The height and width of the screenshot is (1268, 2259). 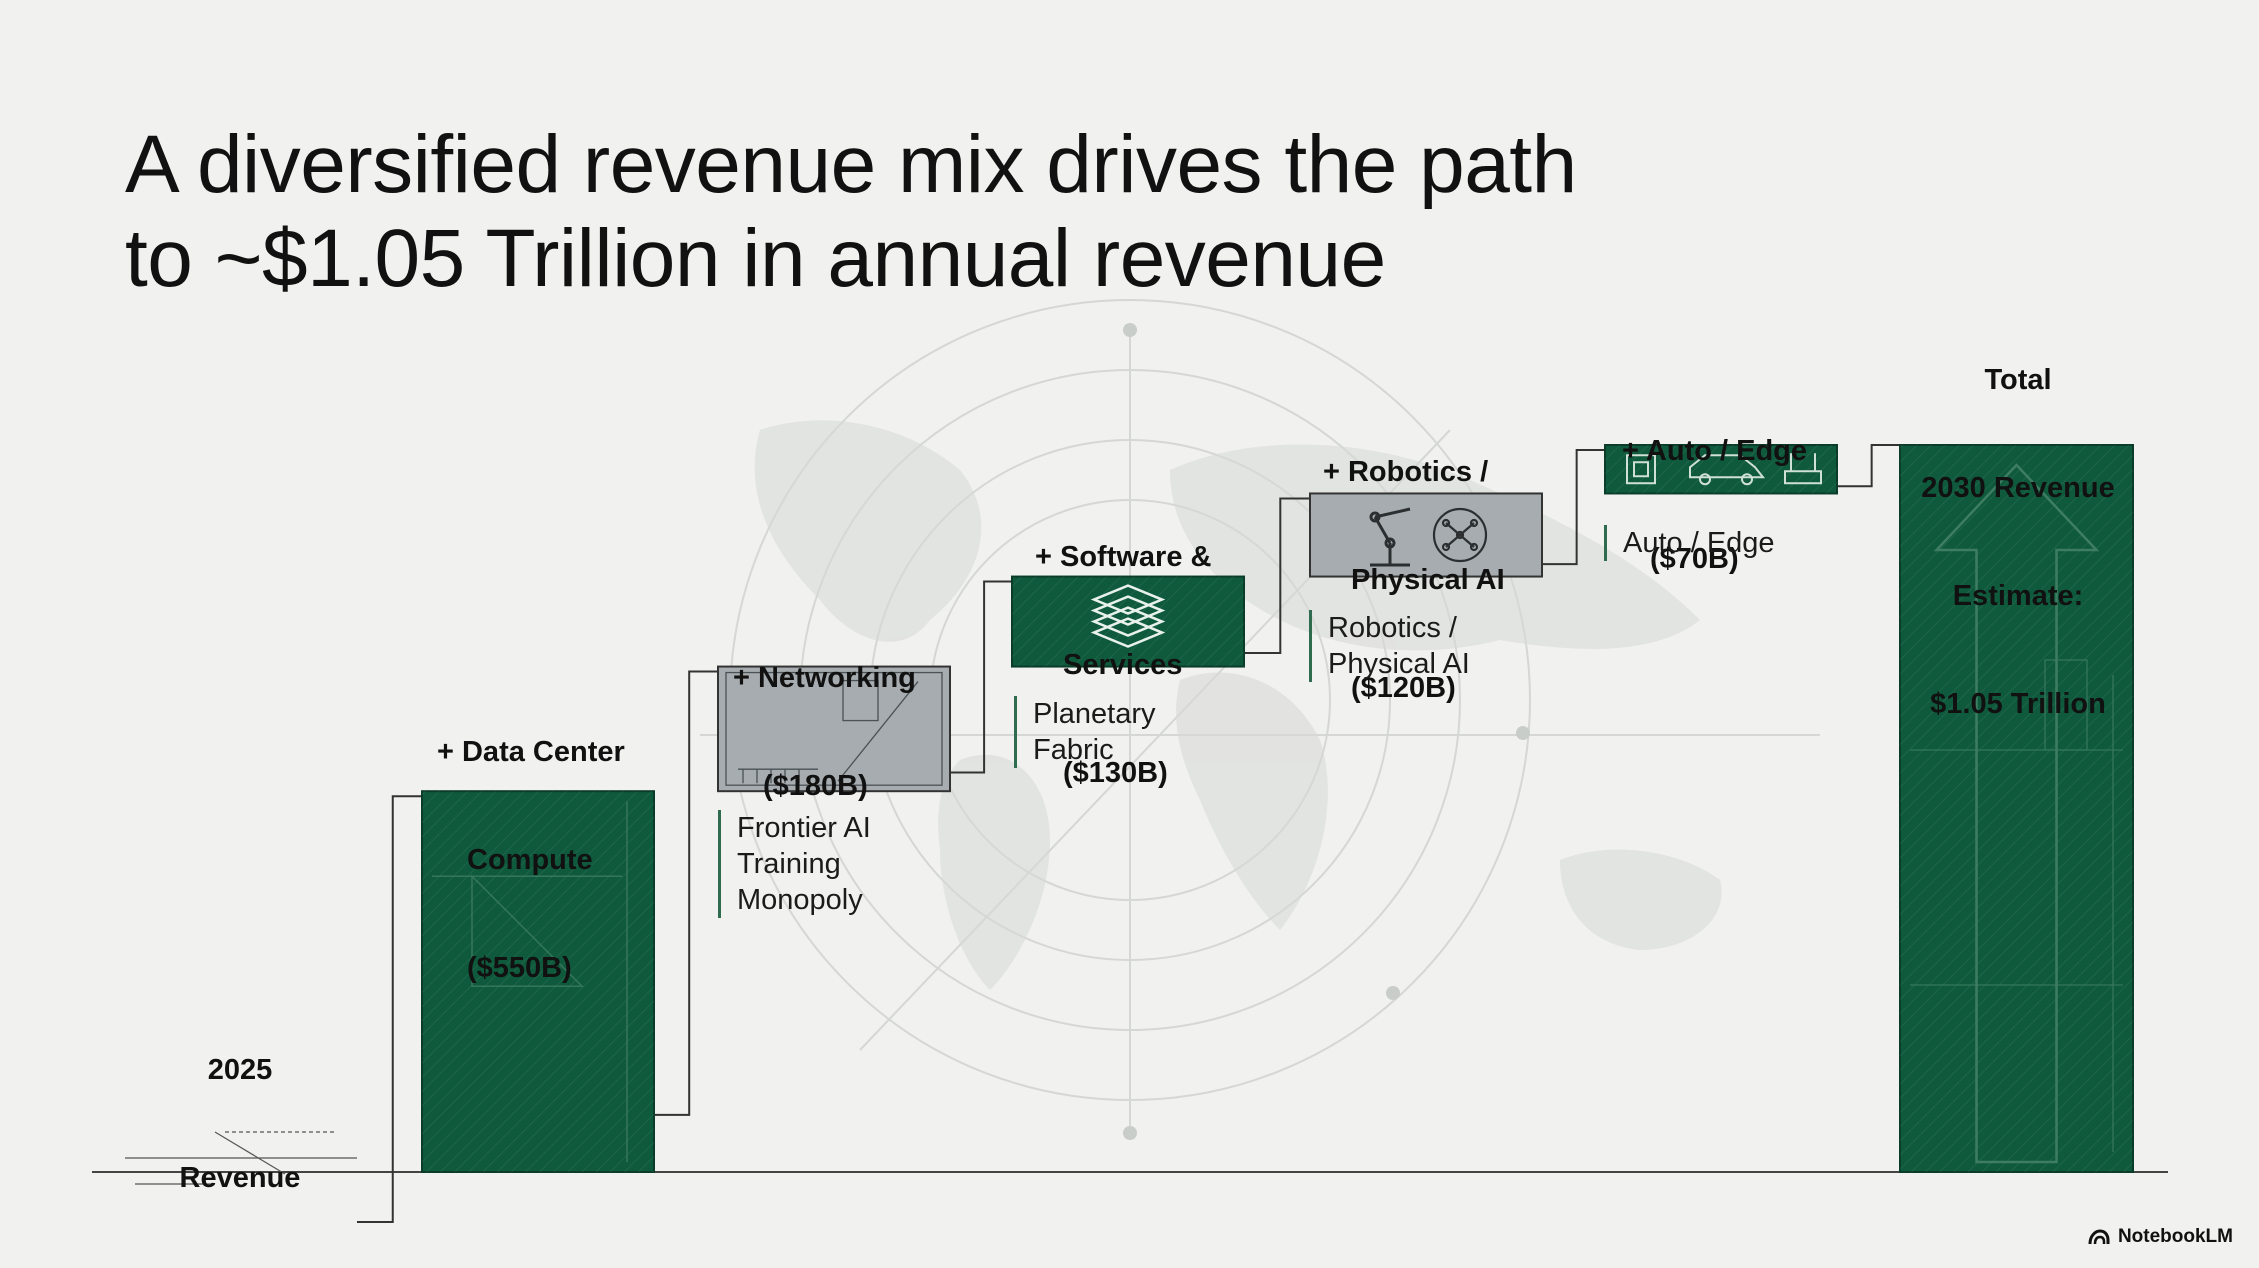 I want to click on data-center-blueprint, so click(x=530, y=981).